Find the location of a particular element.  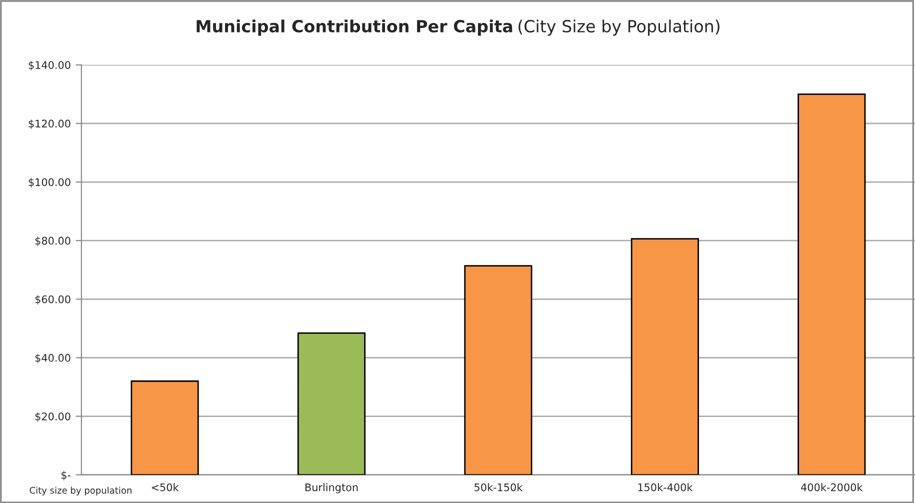

y-tick-label: $60.00 is located at coordinates (52, 300).